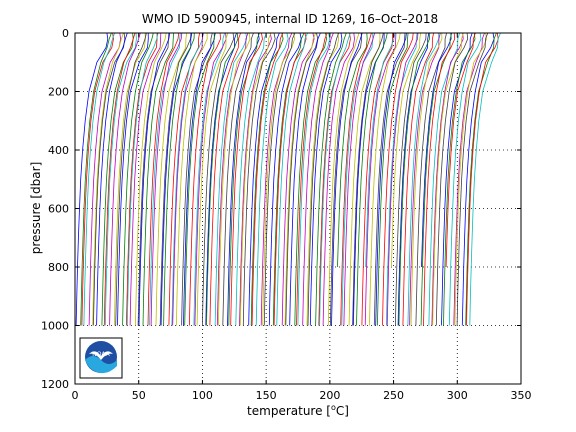  I want to click on y-tick-label: 600, so click(58, 209).